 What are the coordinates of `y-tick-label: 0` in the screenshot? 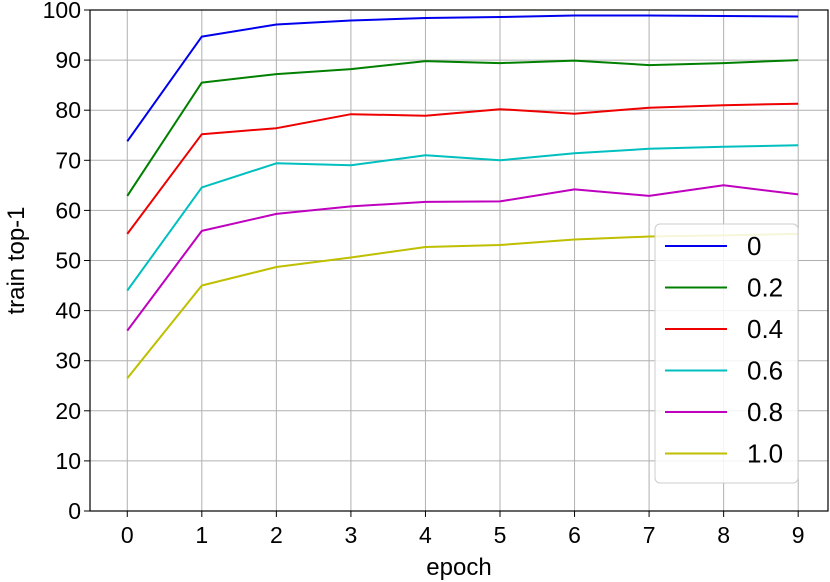 It's located at (74, 511).